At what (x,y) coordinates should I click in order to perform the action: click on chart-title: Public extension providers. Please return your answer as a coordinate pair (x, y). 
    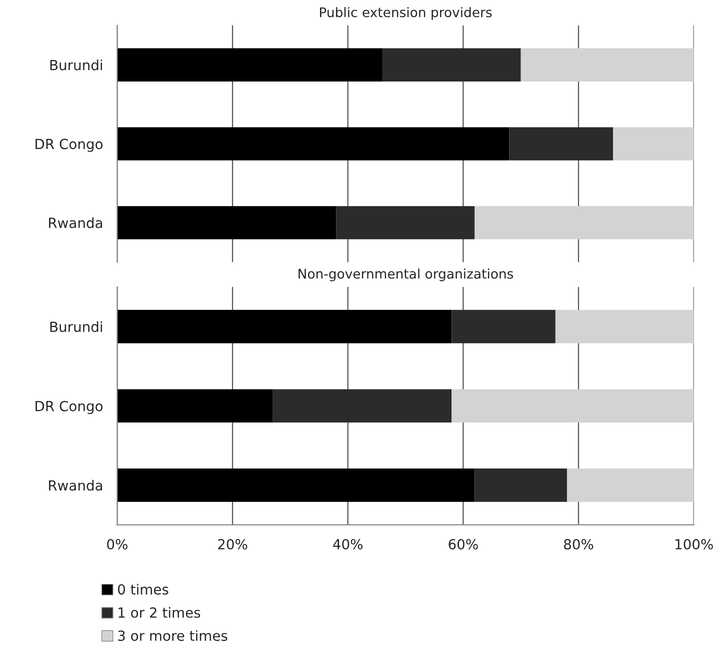
    Looking at the image, I should click on (406, 13).